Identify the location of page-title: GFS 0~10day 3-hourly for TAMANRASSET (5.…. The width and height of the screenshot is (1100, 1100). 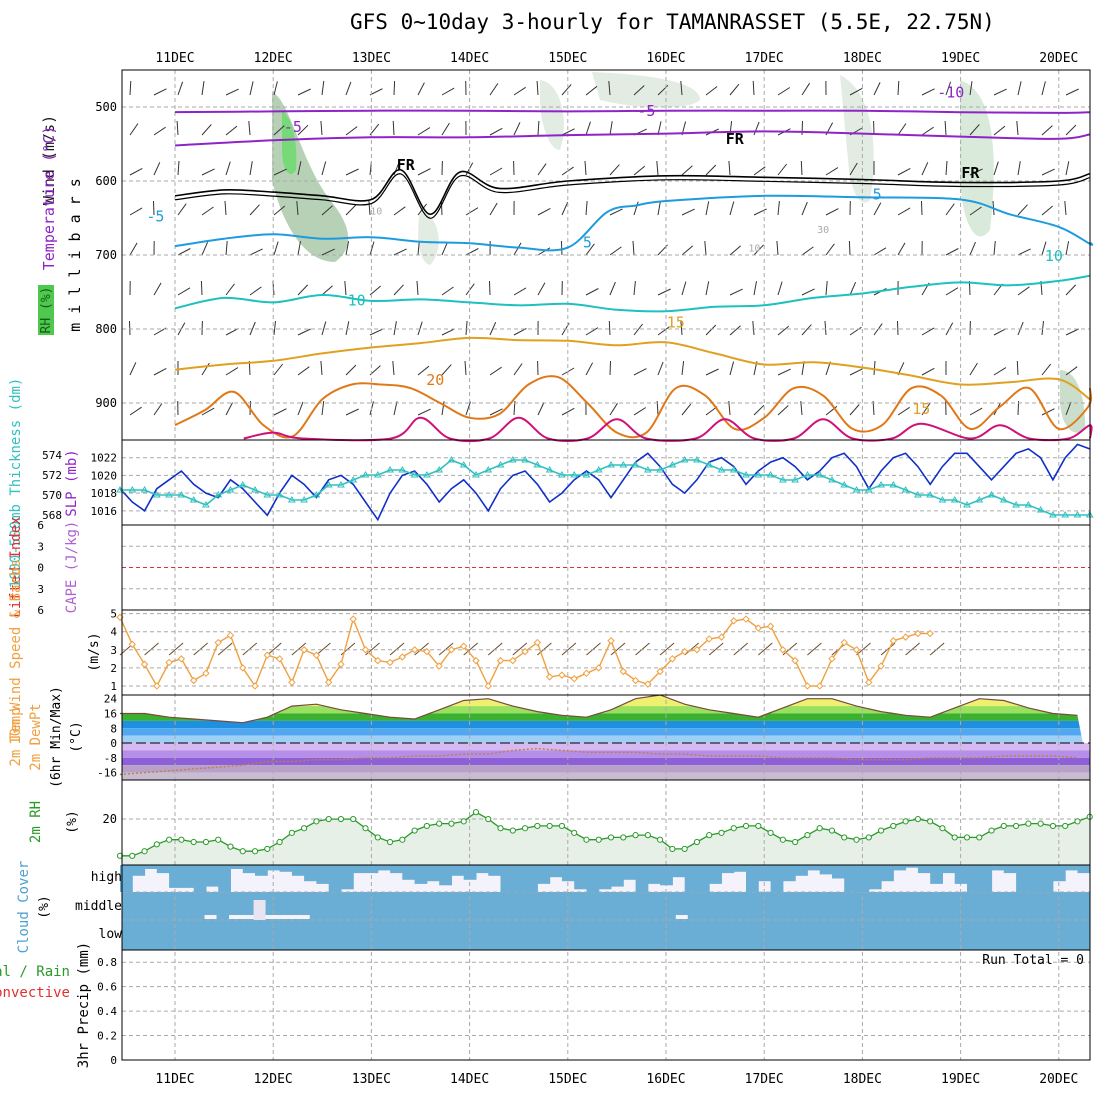
(672, 22).